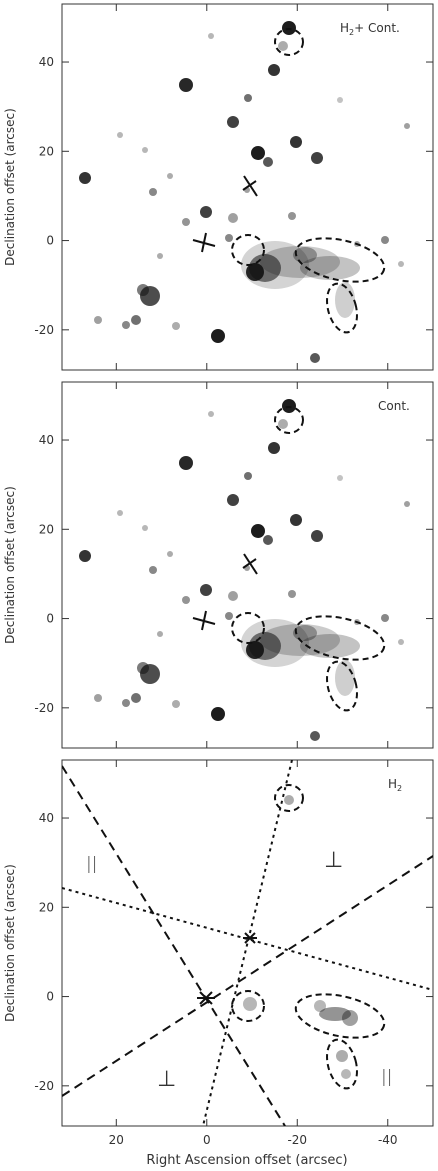 Image resolution: width=438 pixels, height=1171 pixels. What do you see at coordinates (300, 937) in the screenshot?
I see `h2-emission` at bounding box center [300, 937].